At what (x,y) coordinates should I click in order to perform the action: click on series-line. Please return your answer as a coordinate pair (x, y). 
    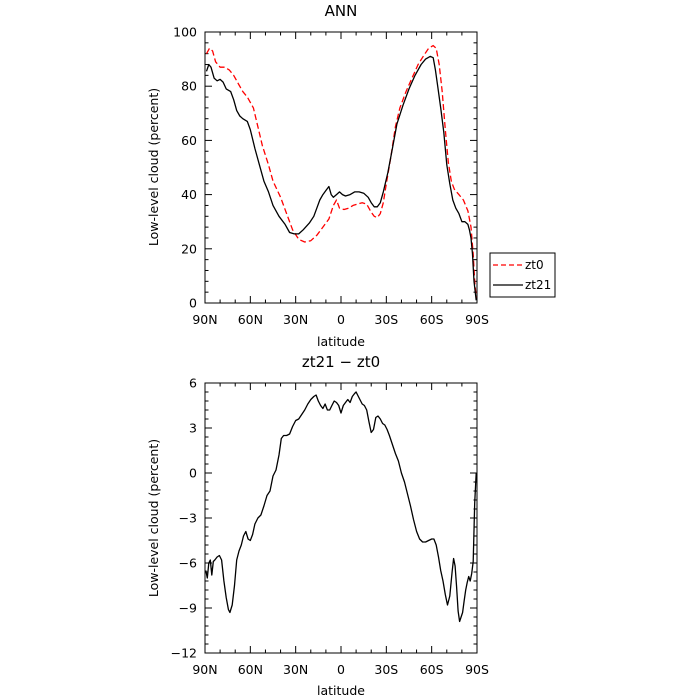
    Looking at the image, I should click on (341, 507).